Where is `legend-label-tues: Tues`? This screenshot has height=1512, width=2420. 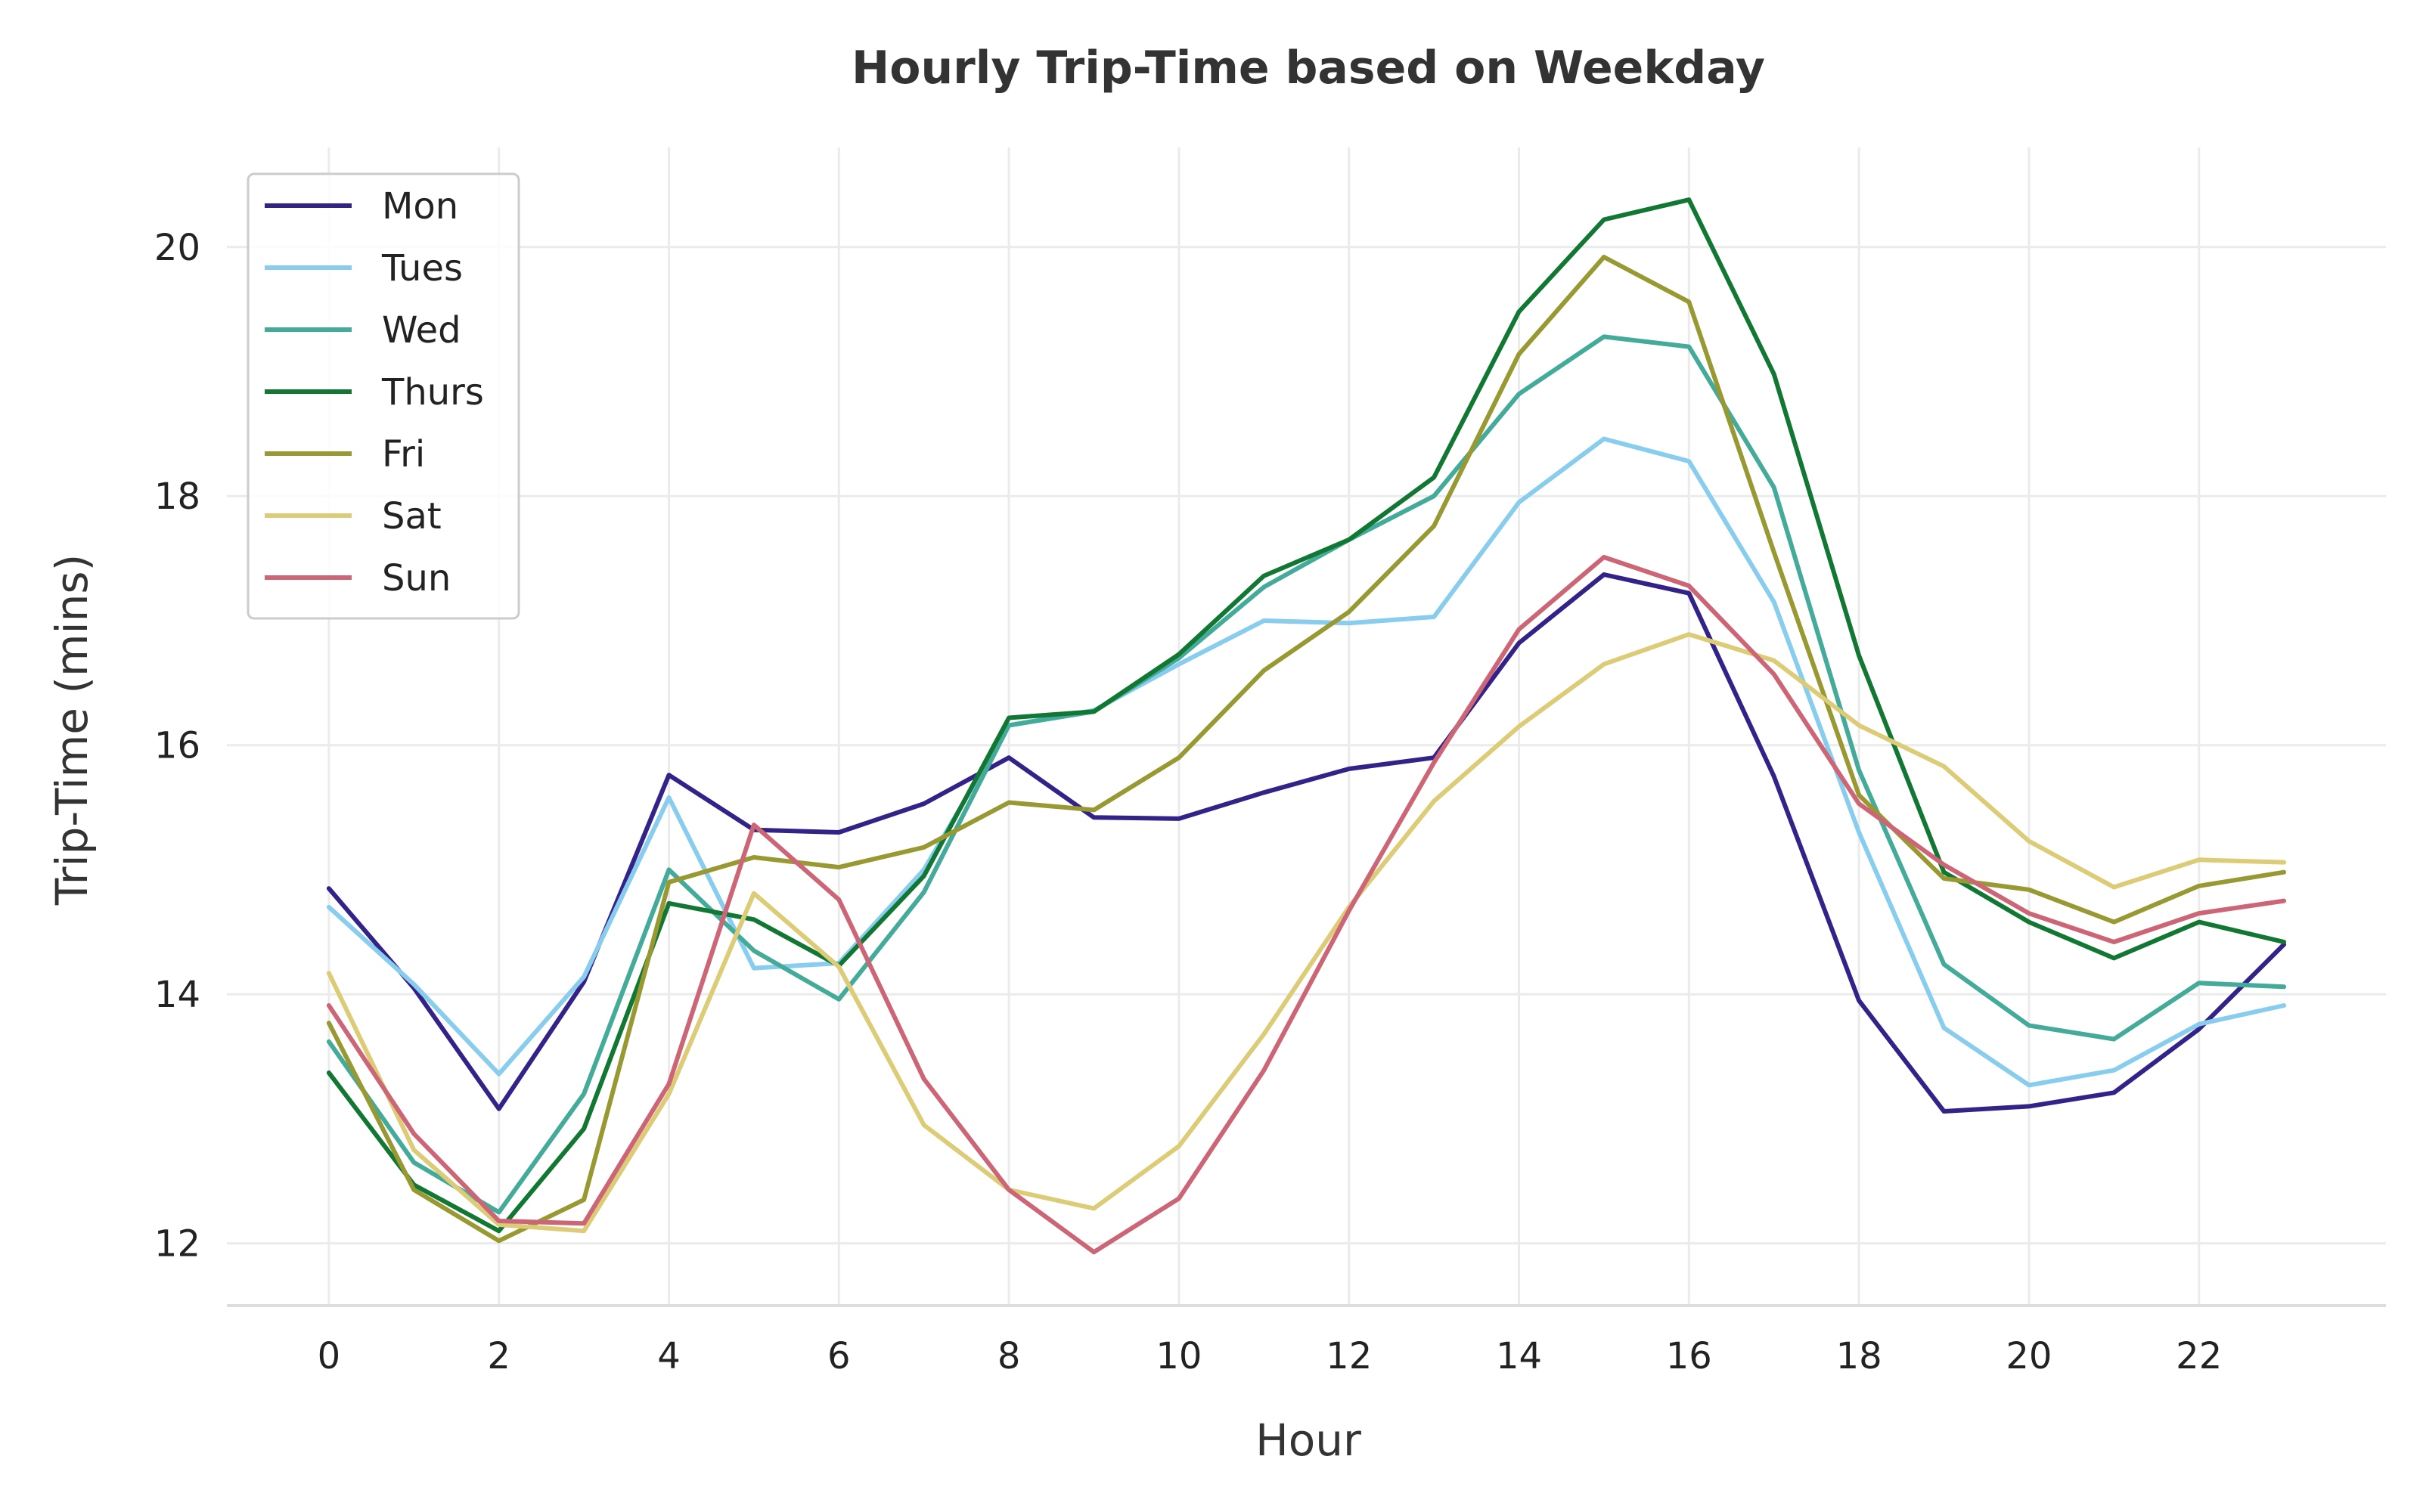
legend-label-tues: Tues is located at coordinates (422, 268).